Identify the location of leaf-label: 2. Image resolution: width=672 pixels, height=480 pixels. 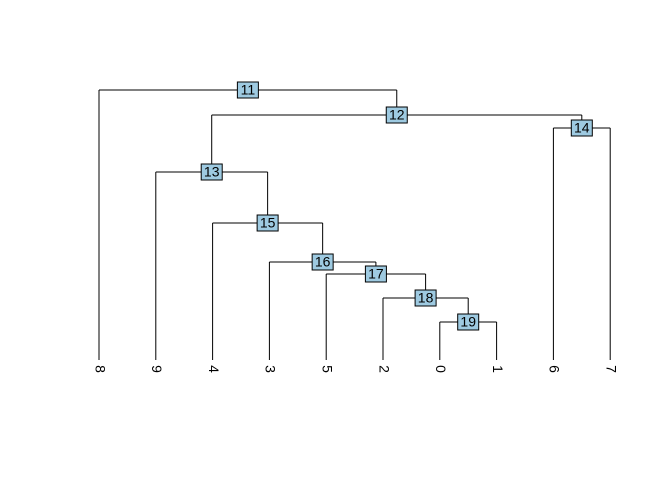
(384, 369).